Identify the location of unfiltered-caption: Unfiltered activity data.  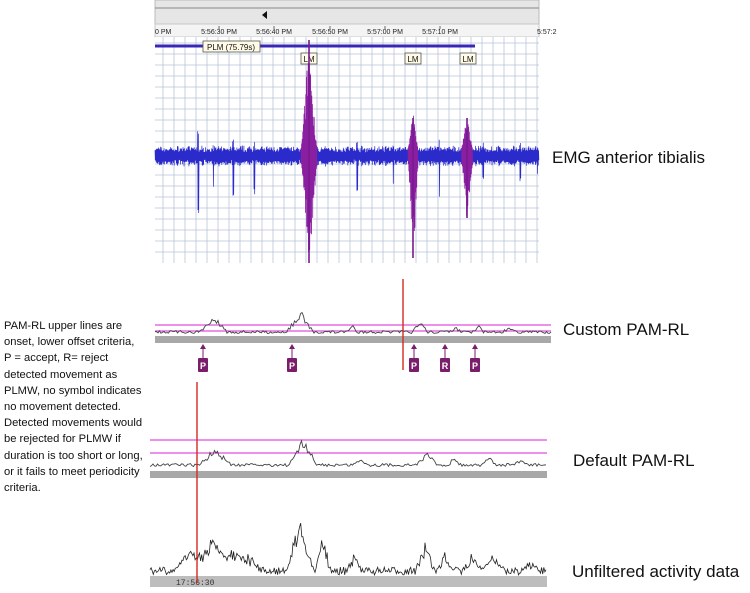
(656, 571).